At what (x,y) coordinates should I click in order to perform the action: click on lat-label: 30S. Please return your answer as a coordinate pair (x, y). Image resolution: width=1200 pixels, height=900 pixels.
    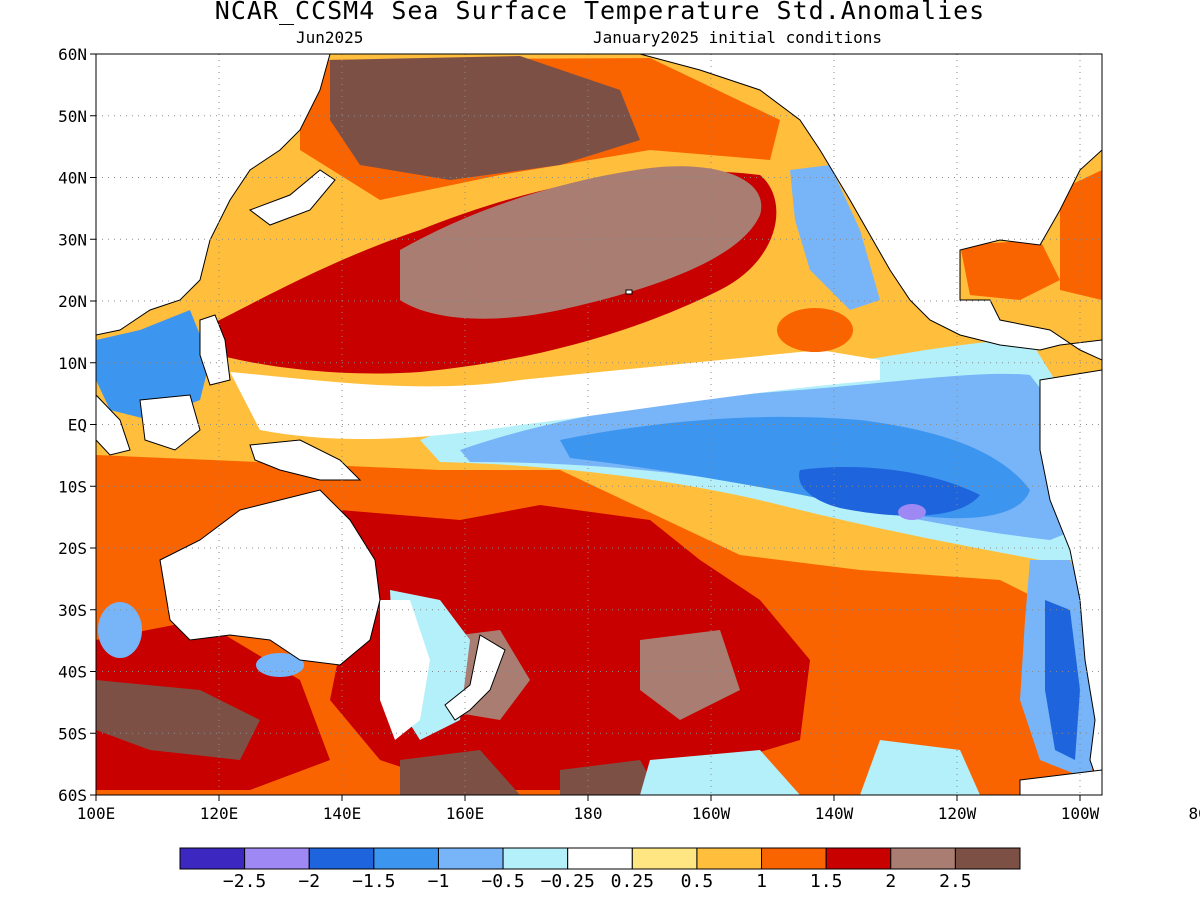
    Looking at the image, I should click on (72, 610).